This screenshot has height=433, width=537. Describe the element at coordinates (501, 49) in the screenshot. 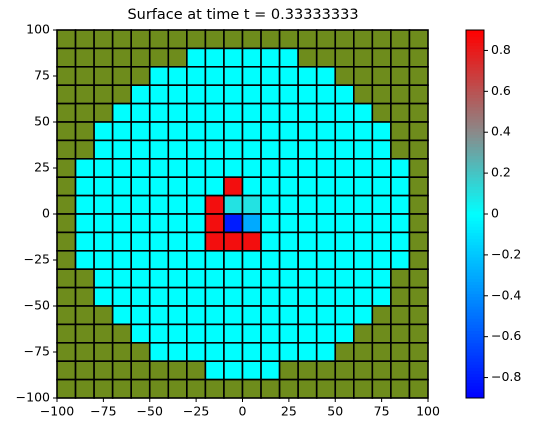

I see `colorbar-tick-label: 0.8` at that location.